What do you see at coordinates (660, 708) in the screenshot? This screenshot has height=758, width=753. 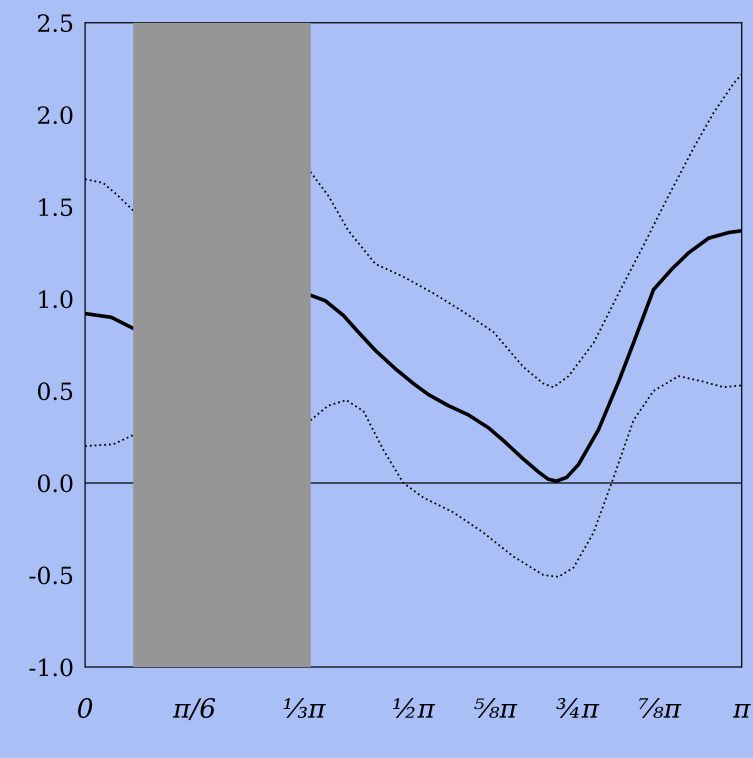 I see `x-tick-label: ⅞π` at bounding box center [660, 708].